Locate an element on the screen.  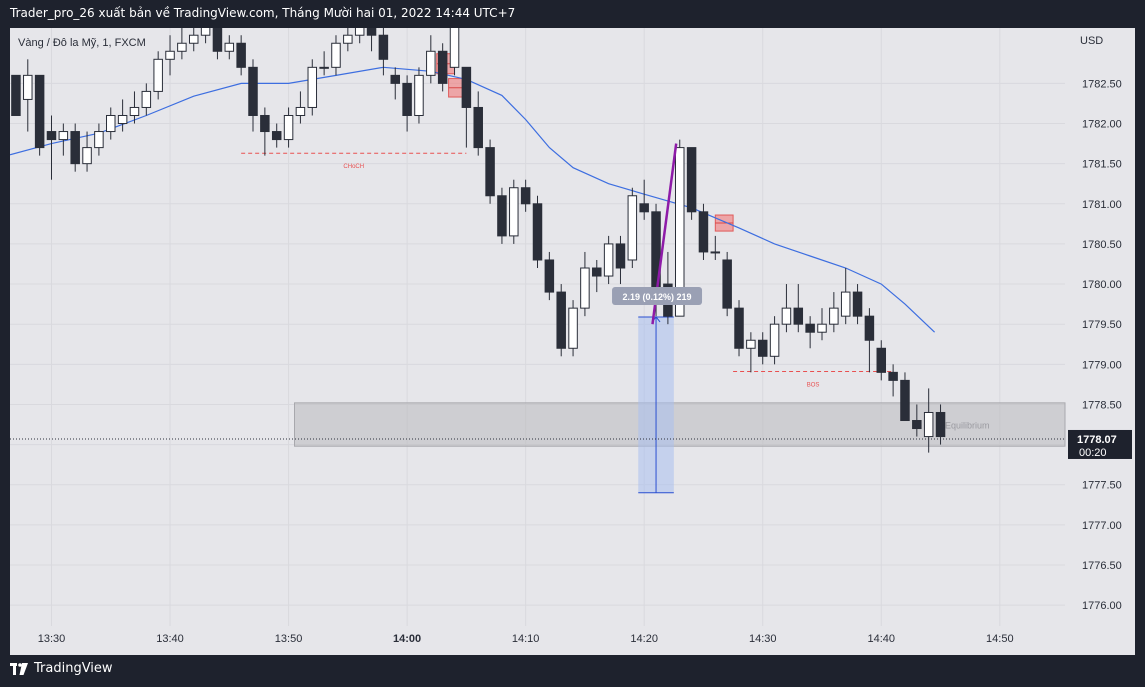
last-price-tag is located at coordinates (1100, 444).